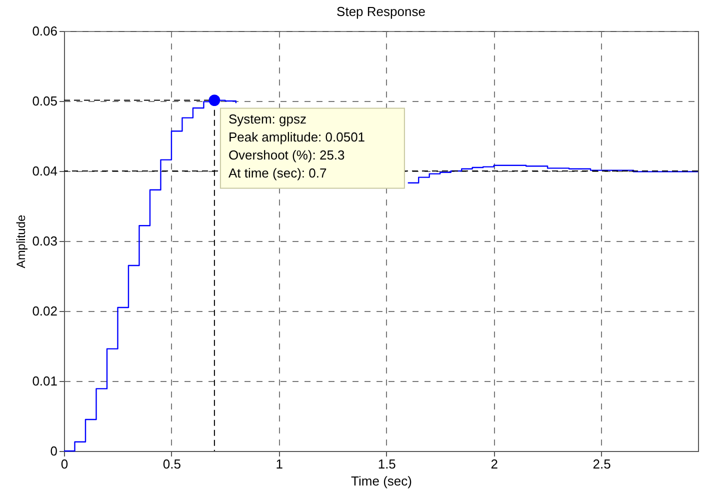 This screenshot has width=721, height=502. What do you see at coordinates (297, 145) in the screenshot?
I see `annotation: System: gpsz Peak amplitude: 0.0501 Overshoot (%): 25.3 At time (sec): 0.7` at bounding box center [297, 145].